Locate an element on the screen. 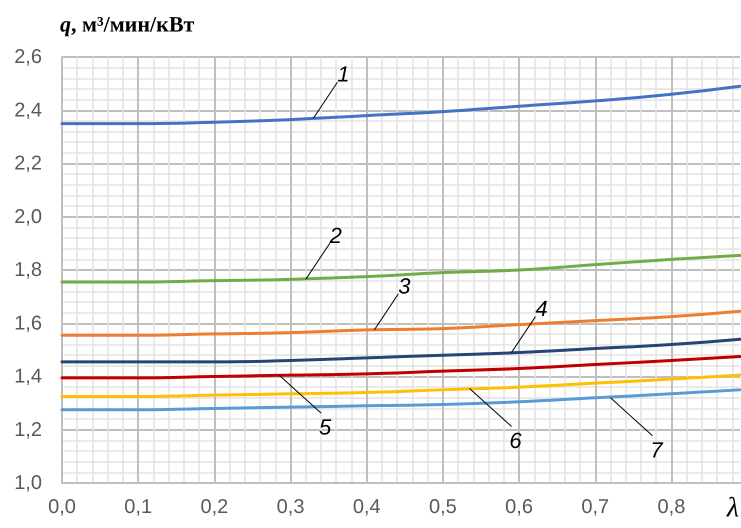 This screenshot has height=528, width=741. y-tick-label: 2,0 is located at coordinates (28, 217).